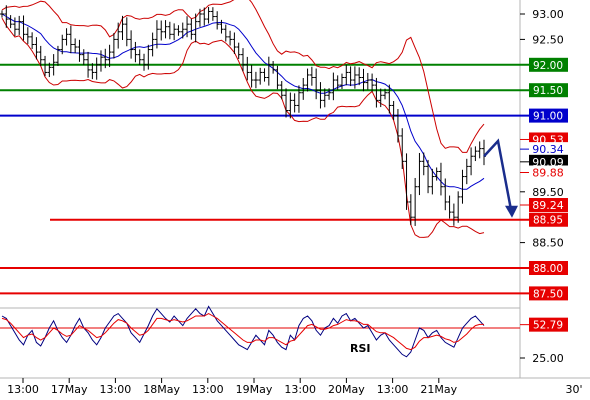 The height and width of the screenshot is (400, 590). What do you see at coordinates (548, 91) in the screenshot?
I see `level-tag-label-1: 91.50` at bounding box center [548, 91].